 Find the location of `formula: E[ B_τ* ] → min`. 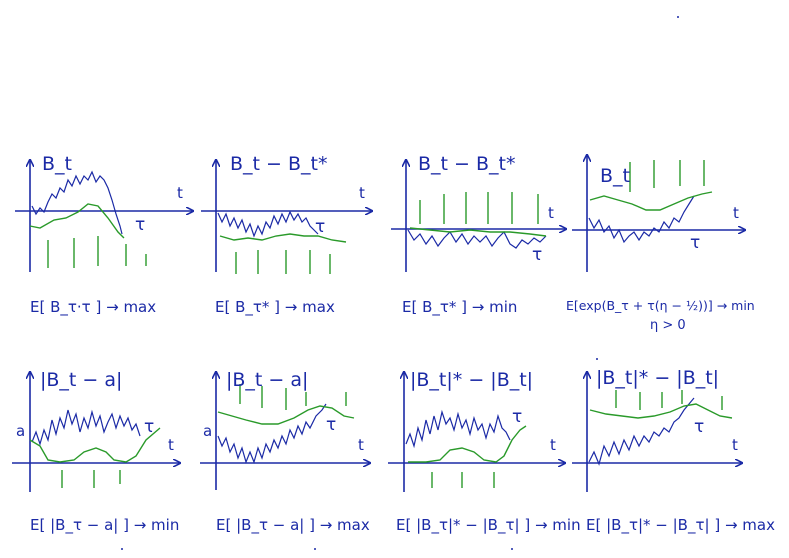

formula: E[ B_τ* ] → min is located at coordinates (459, 307).